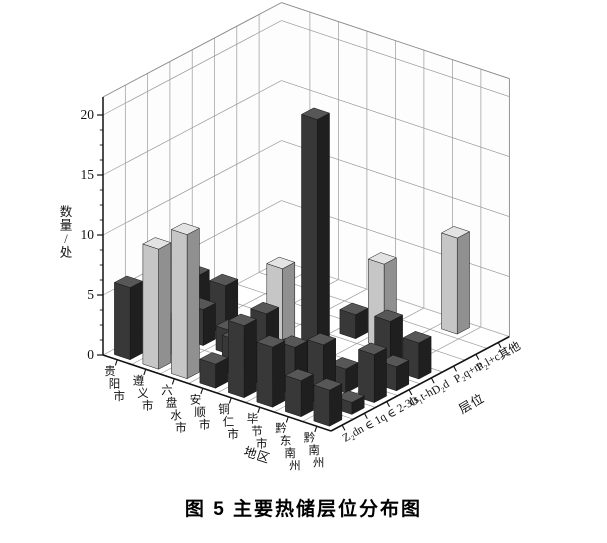  I want to click on region-tick-label: 六盘水市, so click(173, 409).